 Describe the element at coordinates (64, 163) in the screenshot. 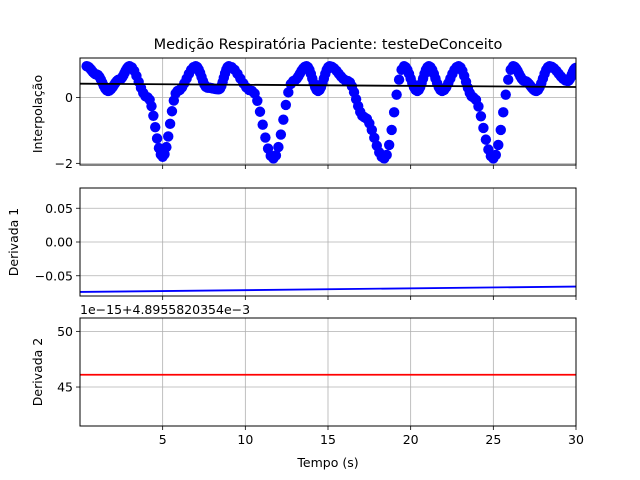

I see `interpolation-y-tick-label: −2` at that location.